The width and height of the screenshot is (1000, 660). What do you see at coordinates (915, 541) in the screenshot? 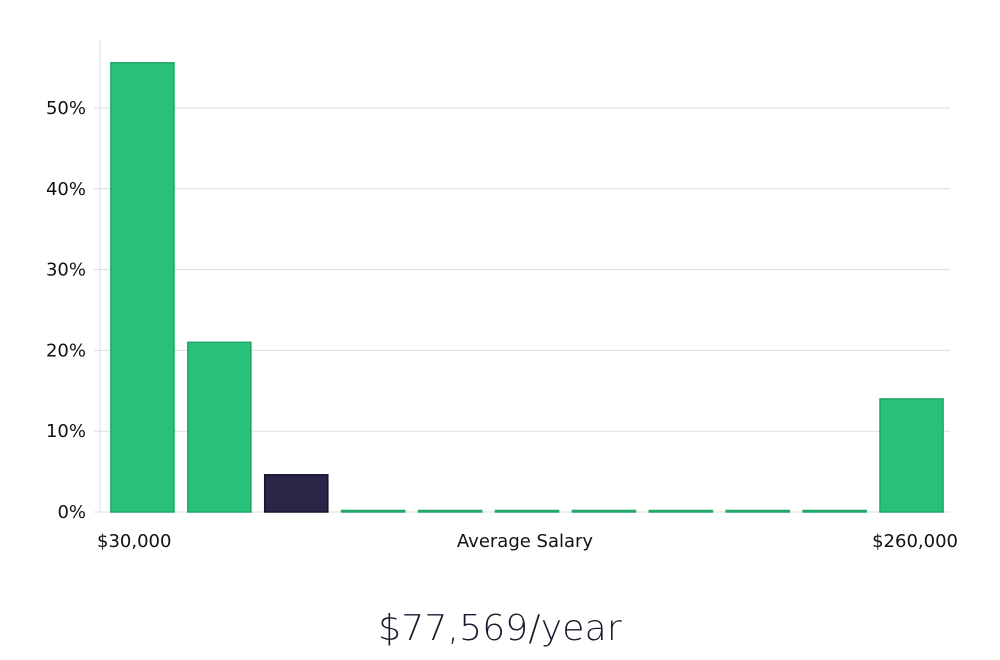
I see `x-axis-end-label: $260,000` at bounding box center [915, 541].